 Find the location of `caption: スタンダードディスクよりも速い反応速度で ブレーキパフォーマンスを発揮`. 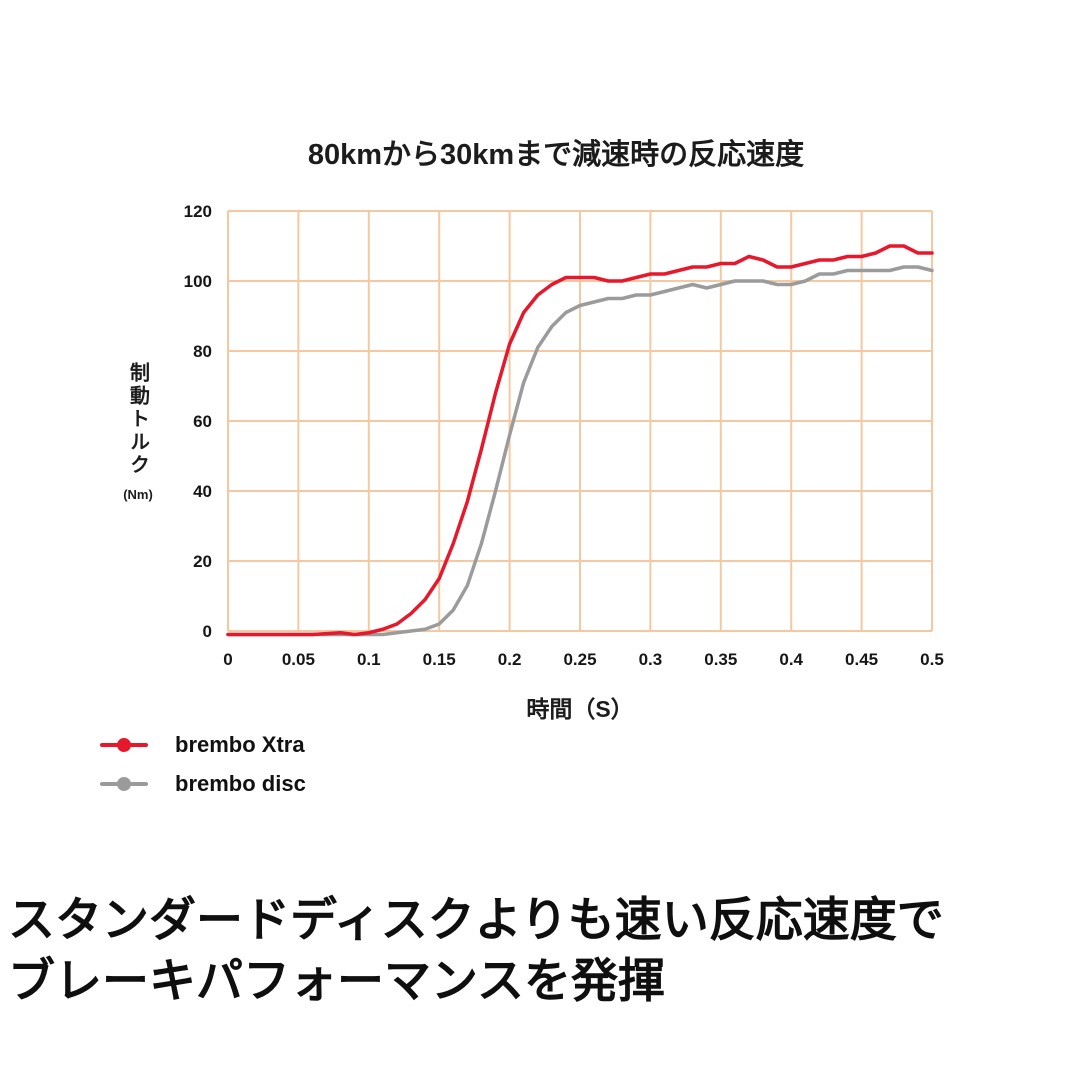

caption: スタンダードディスクよりも速い反応速度で ブレーキパフォーマンスを発揮 is located at coordinates (476, 950).